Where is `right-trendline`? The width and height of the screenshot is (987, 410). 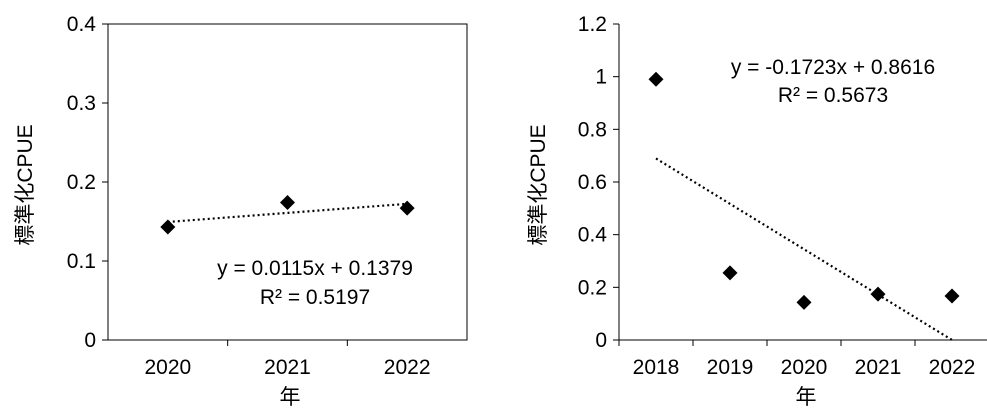
right-trendline is located at coordinates (804, 249).